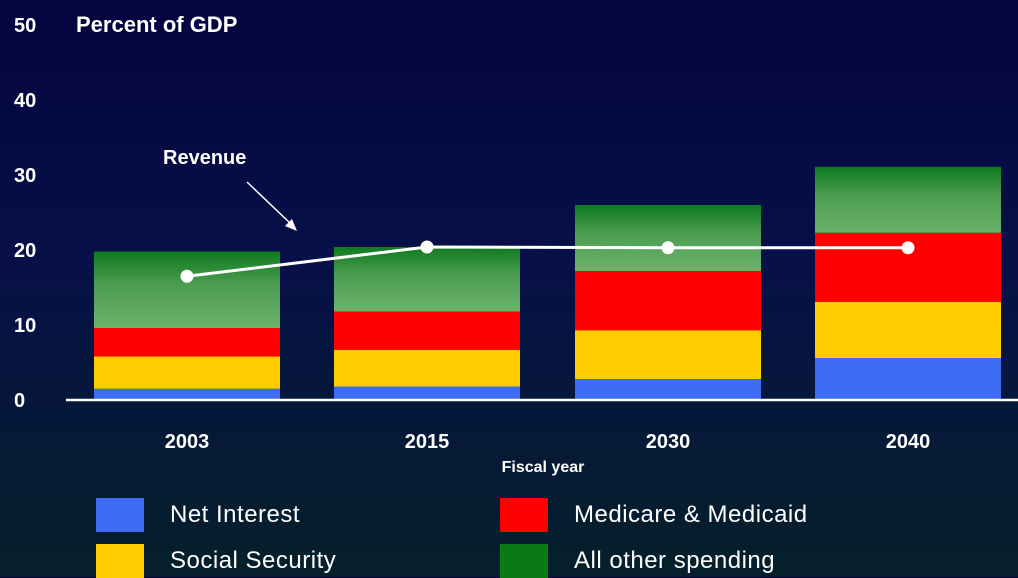 This screenshot has width=1018, height=578. I want to click on bar-2030-medicare-medicaid, so click(668, 301).